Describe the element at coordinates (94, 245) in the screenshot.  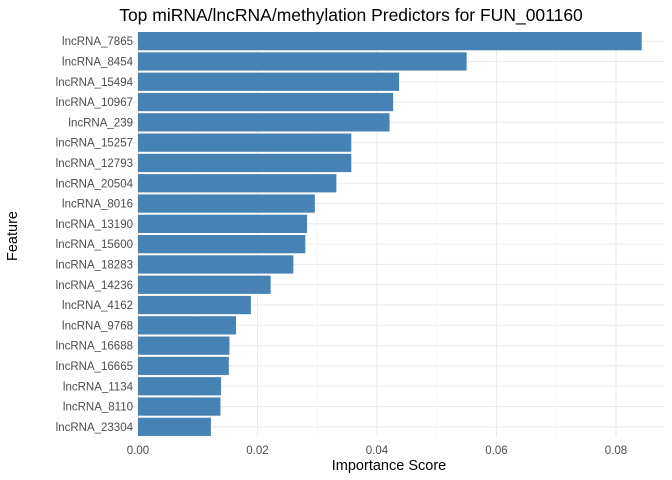
I see `y-tick-label: lncRNA_15600` at that location.